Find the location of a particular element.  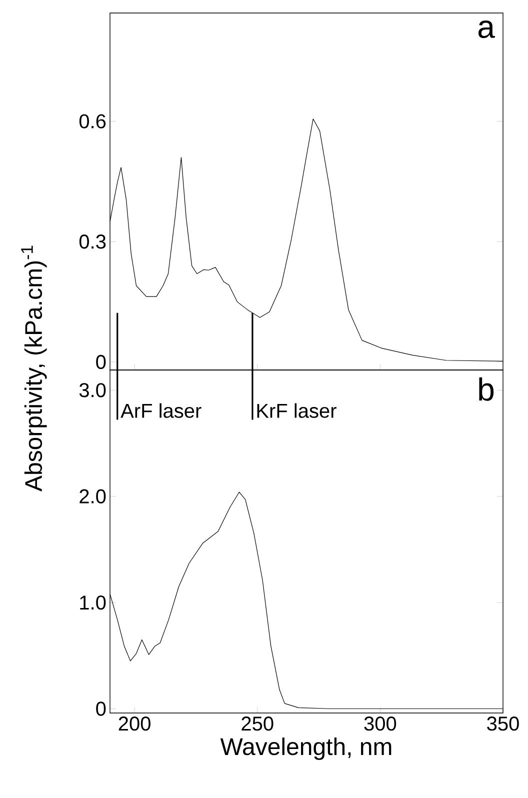

annotation: a is located at coordinates (486, 29).